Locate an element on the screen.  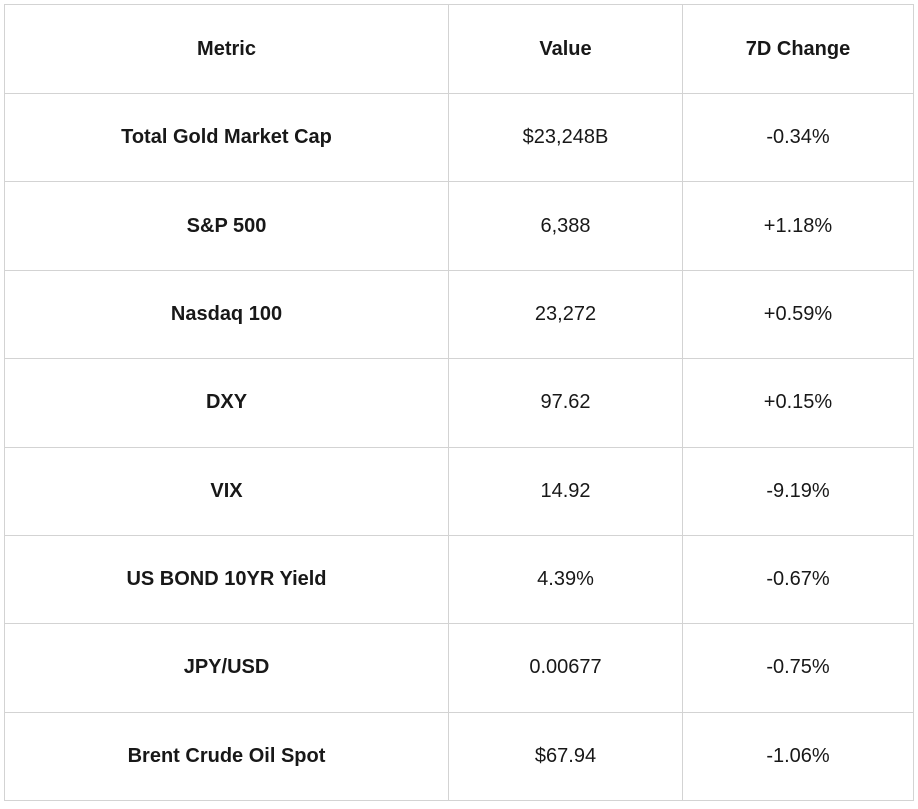
change-cell: -9.19% is located at coordinates (798, 491).